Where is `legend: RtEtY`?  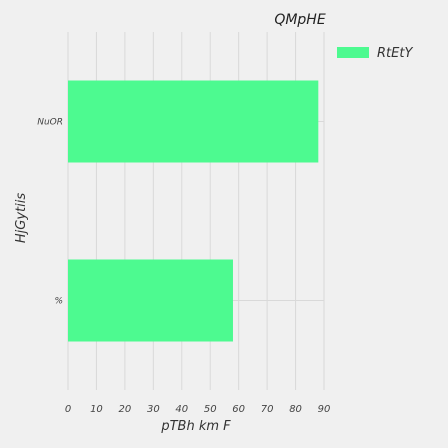 legend: RtEtY is located at coordinates (375, 53).